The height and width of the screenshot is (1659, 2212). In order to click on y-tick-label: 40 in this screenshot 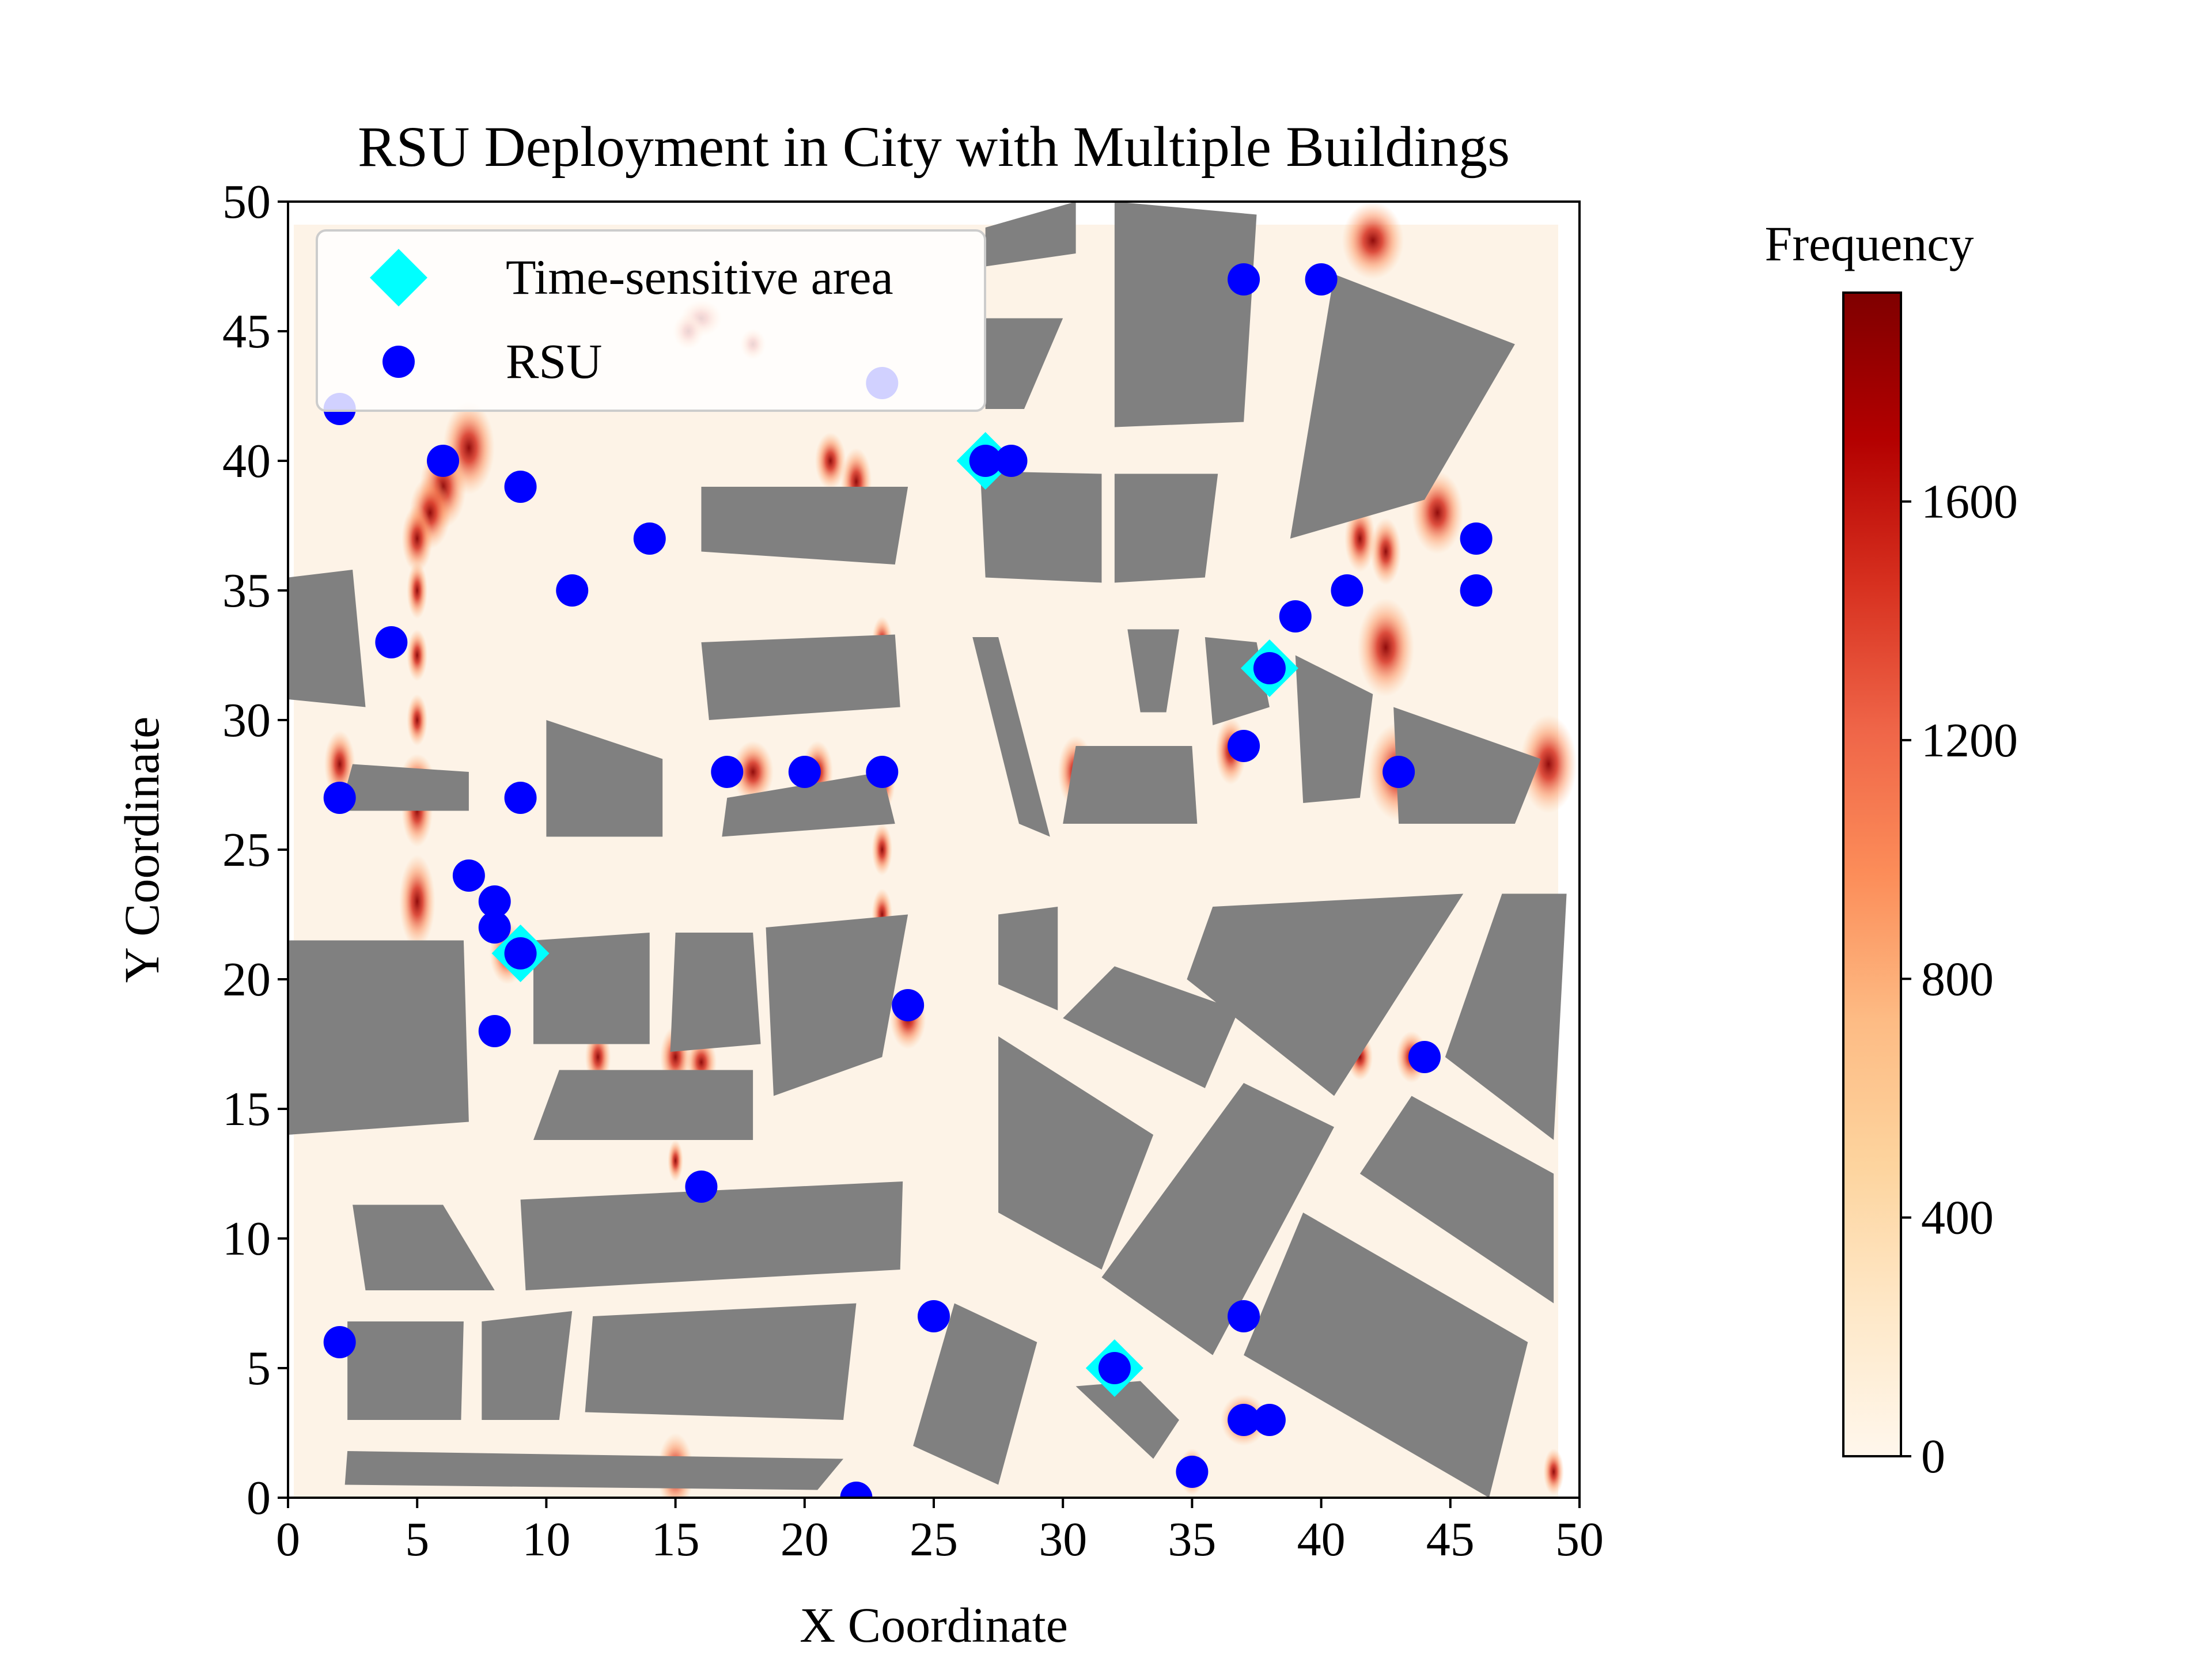, I will do `click(246, 461)`.